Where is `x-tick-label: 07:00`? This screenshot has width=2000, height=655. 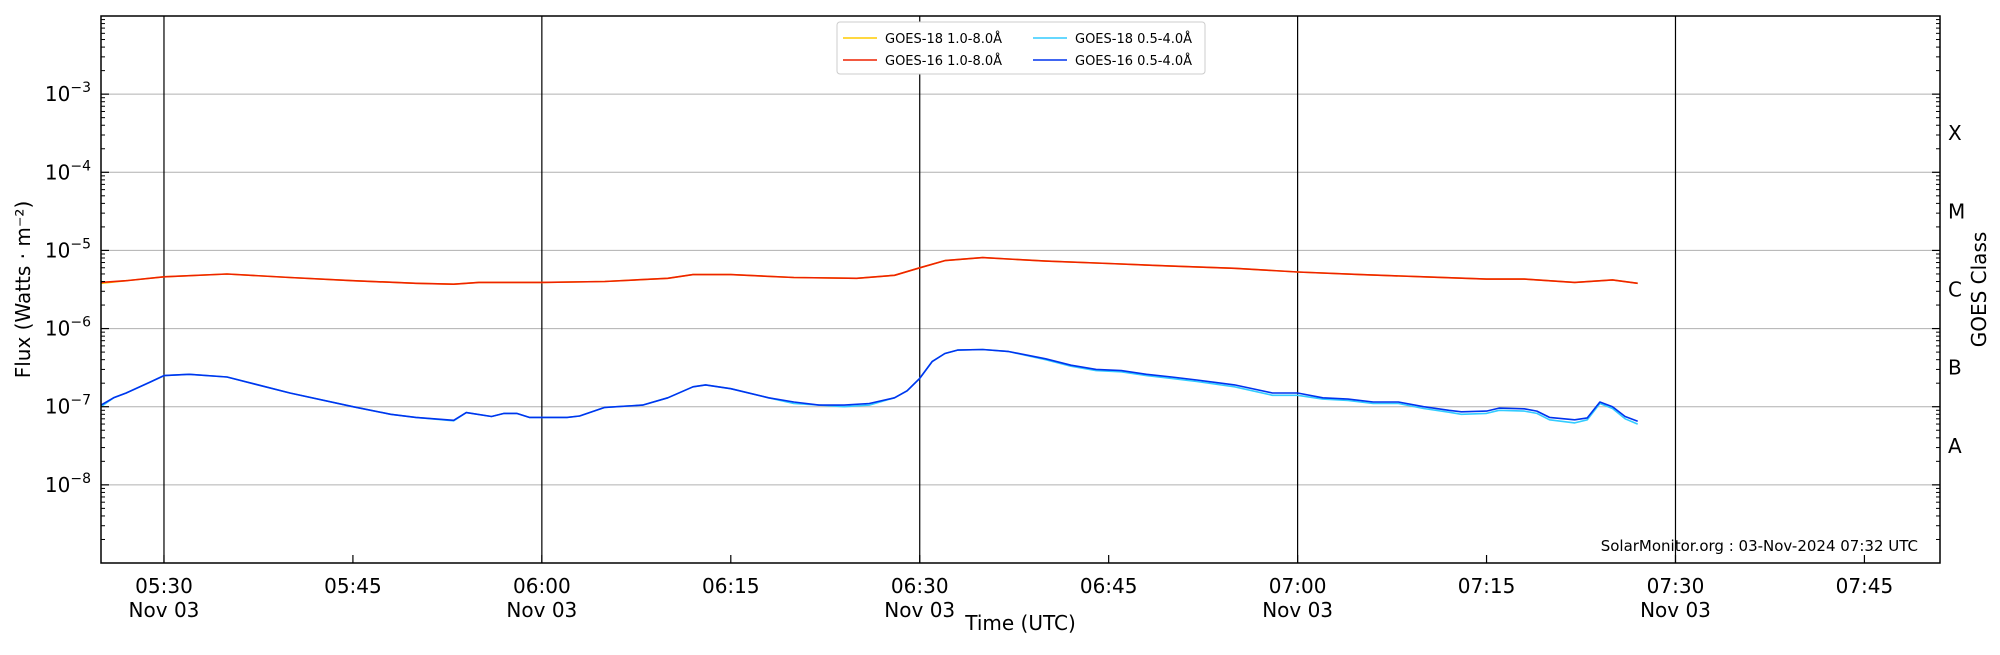 x-tick-label: 07:00 is located at coordinates (1298, 586).